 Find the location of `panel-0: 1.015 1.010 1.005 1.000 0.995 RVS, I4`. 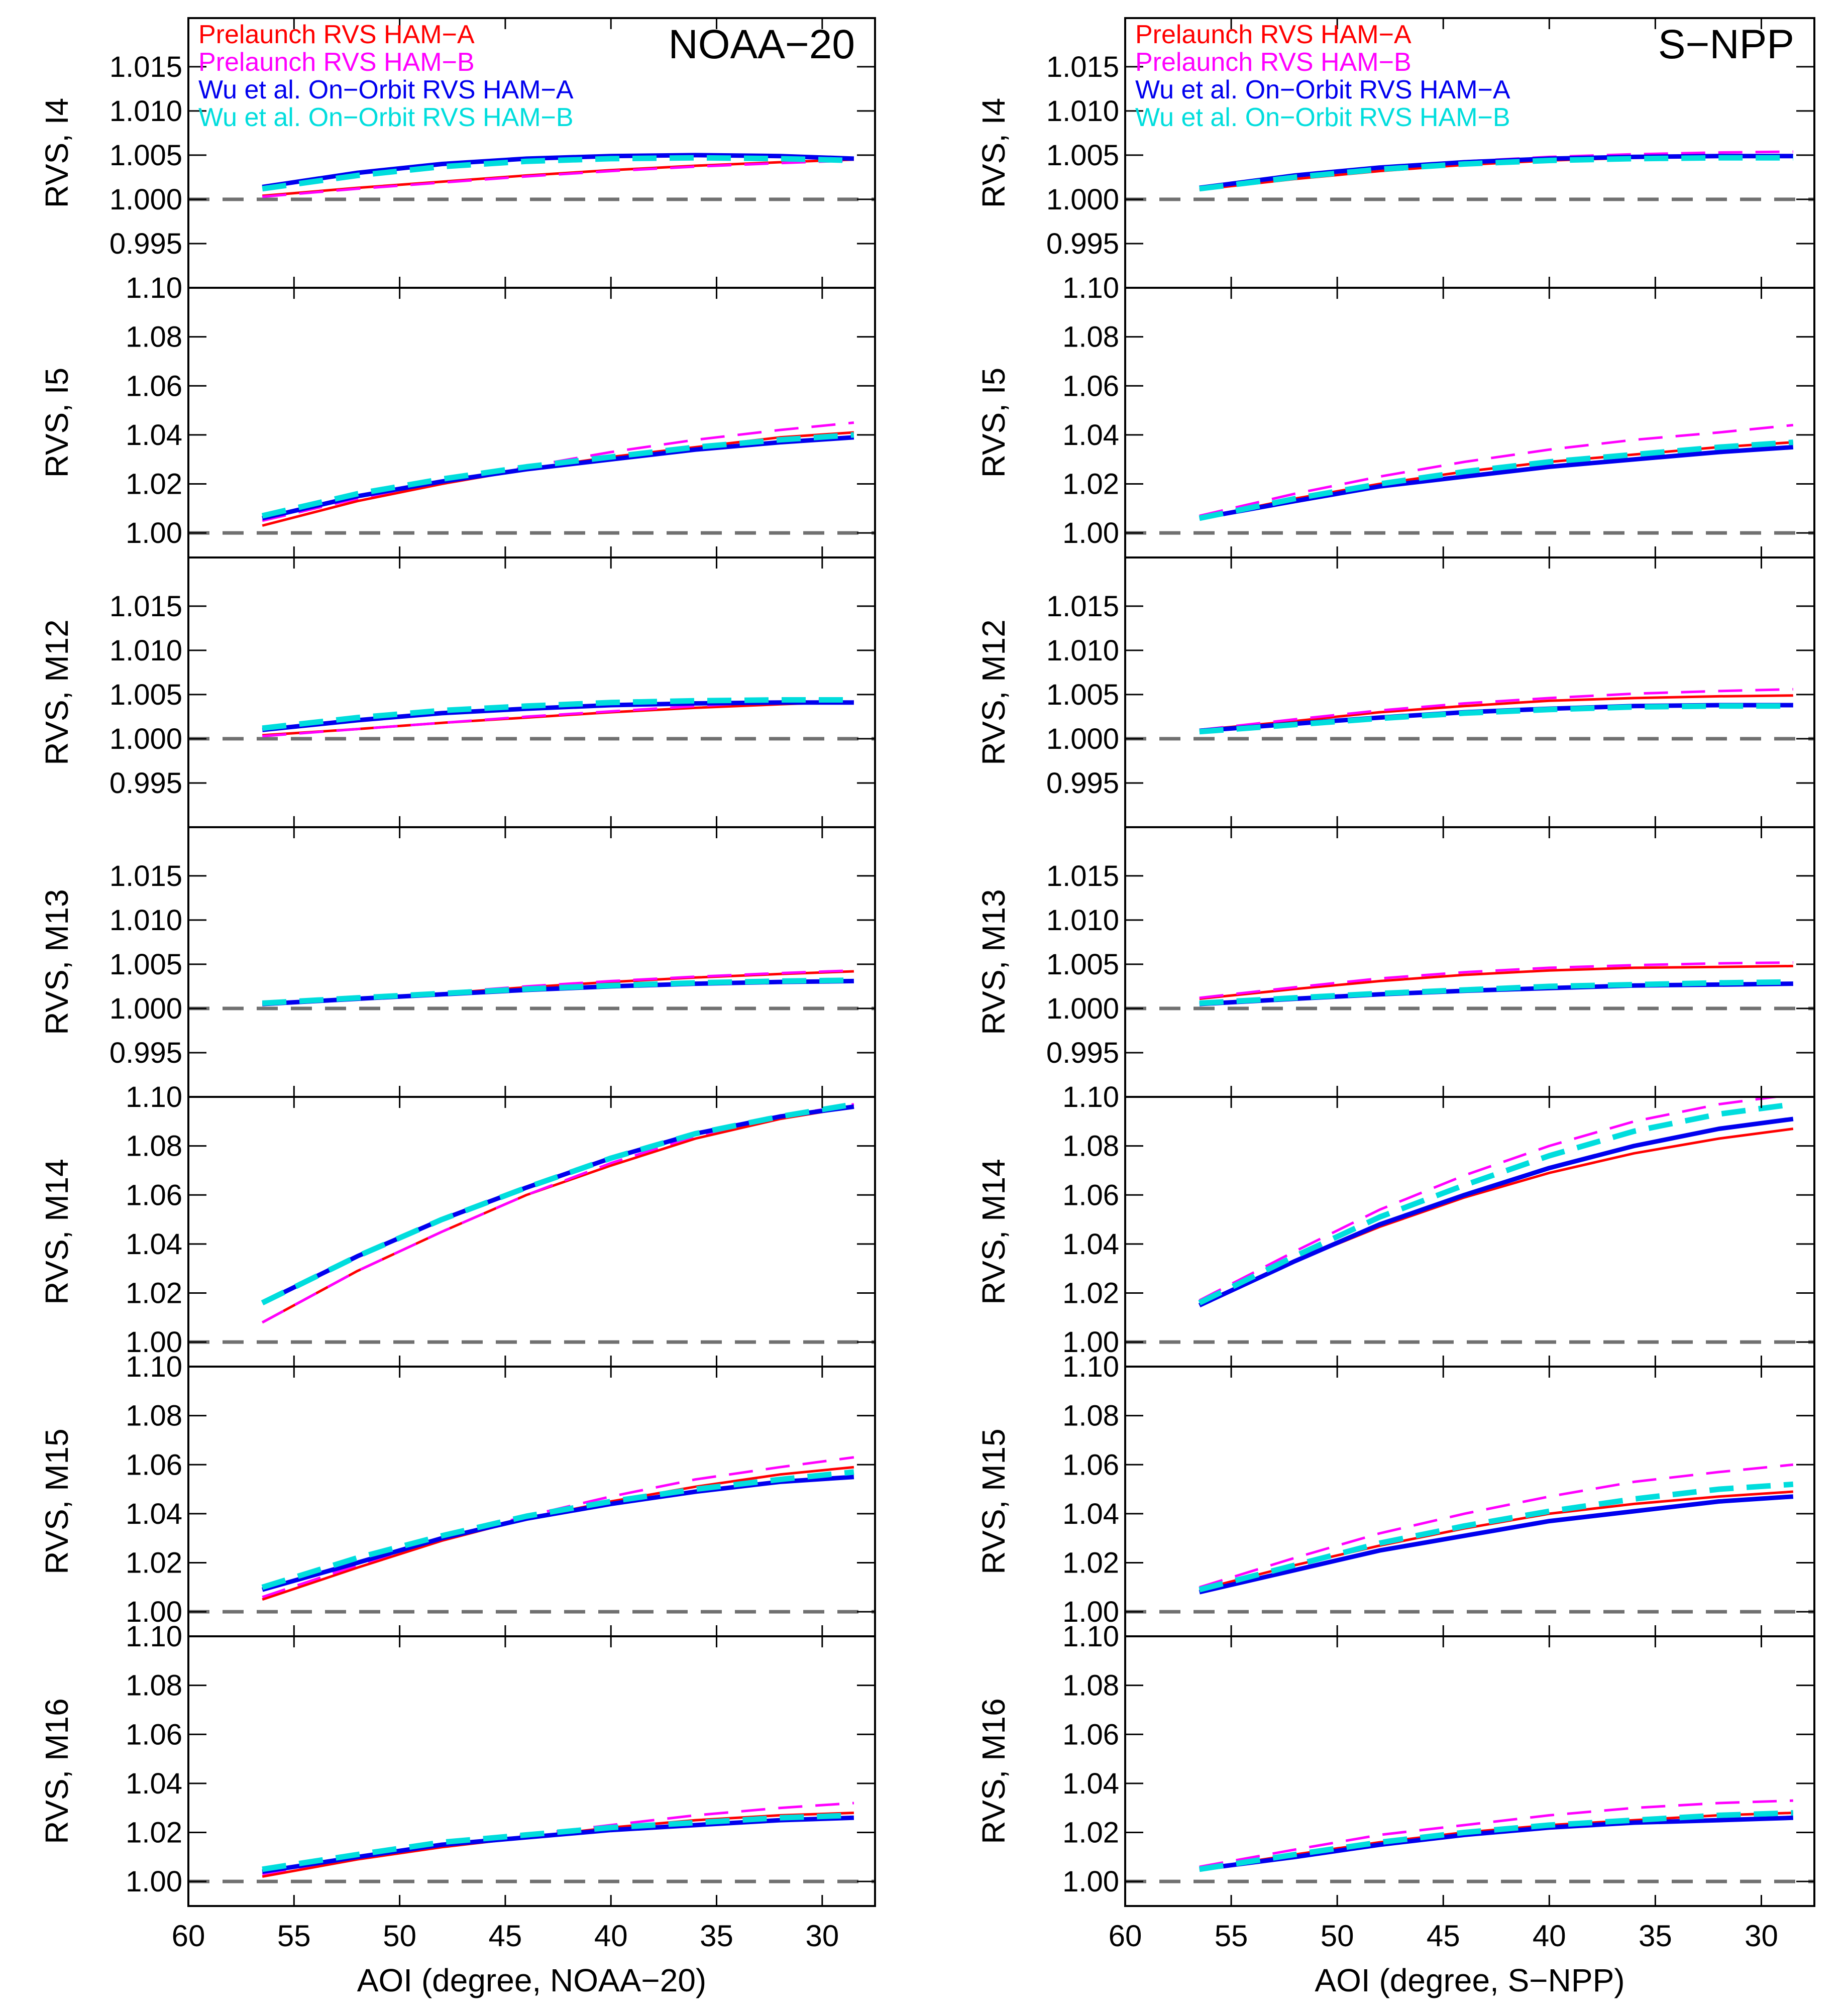

panel-0: 1.015 1.010 1.005 1.000 0.995 RVS, I4 is located at coordinates (1395, 153).